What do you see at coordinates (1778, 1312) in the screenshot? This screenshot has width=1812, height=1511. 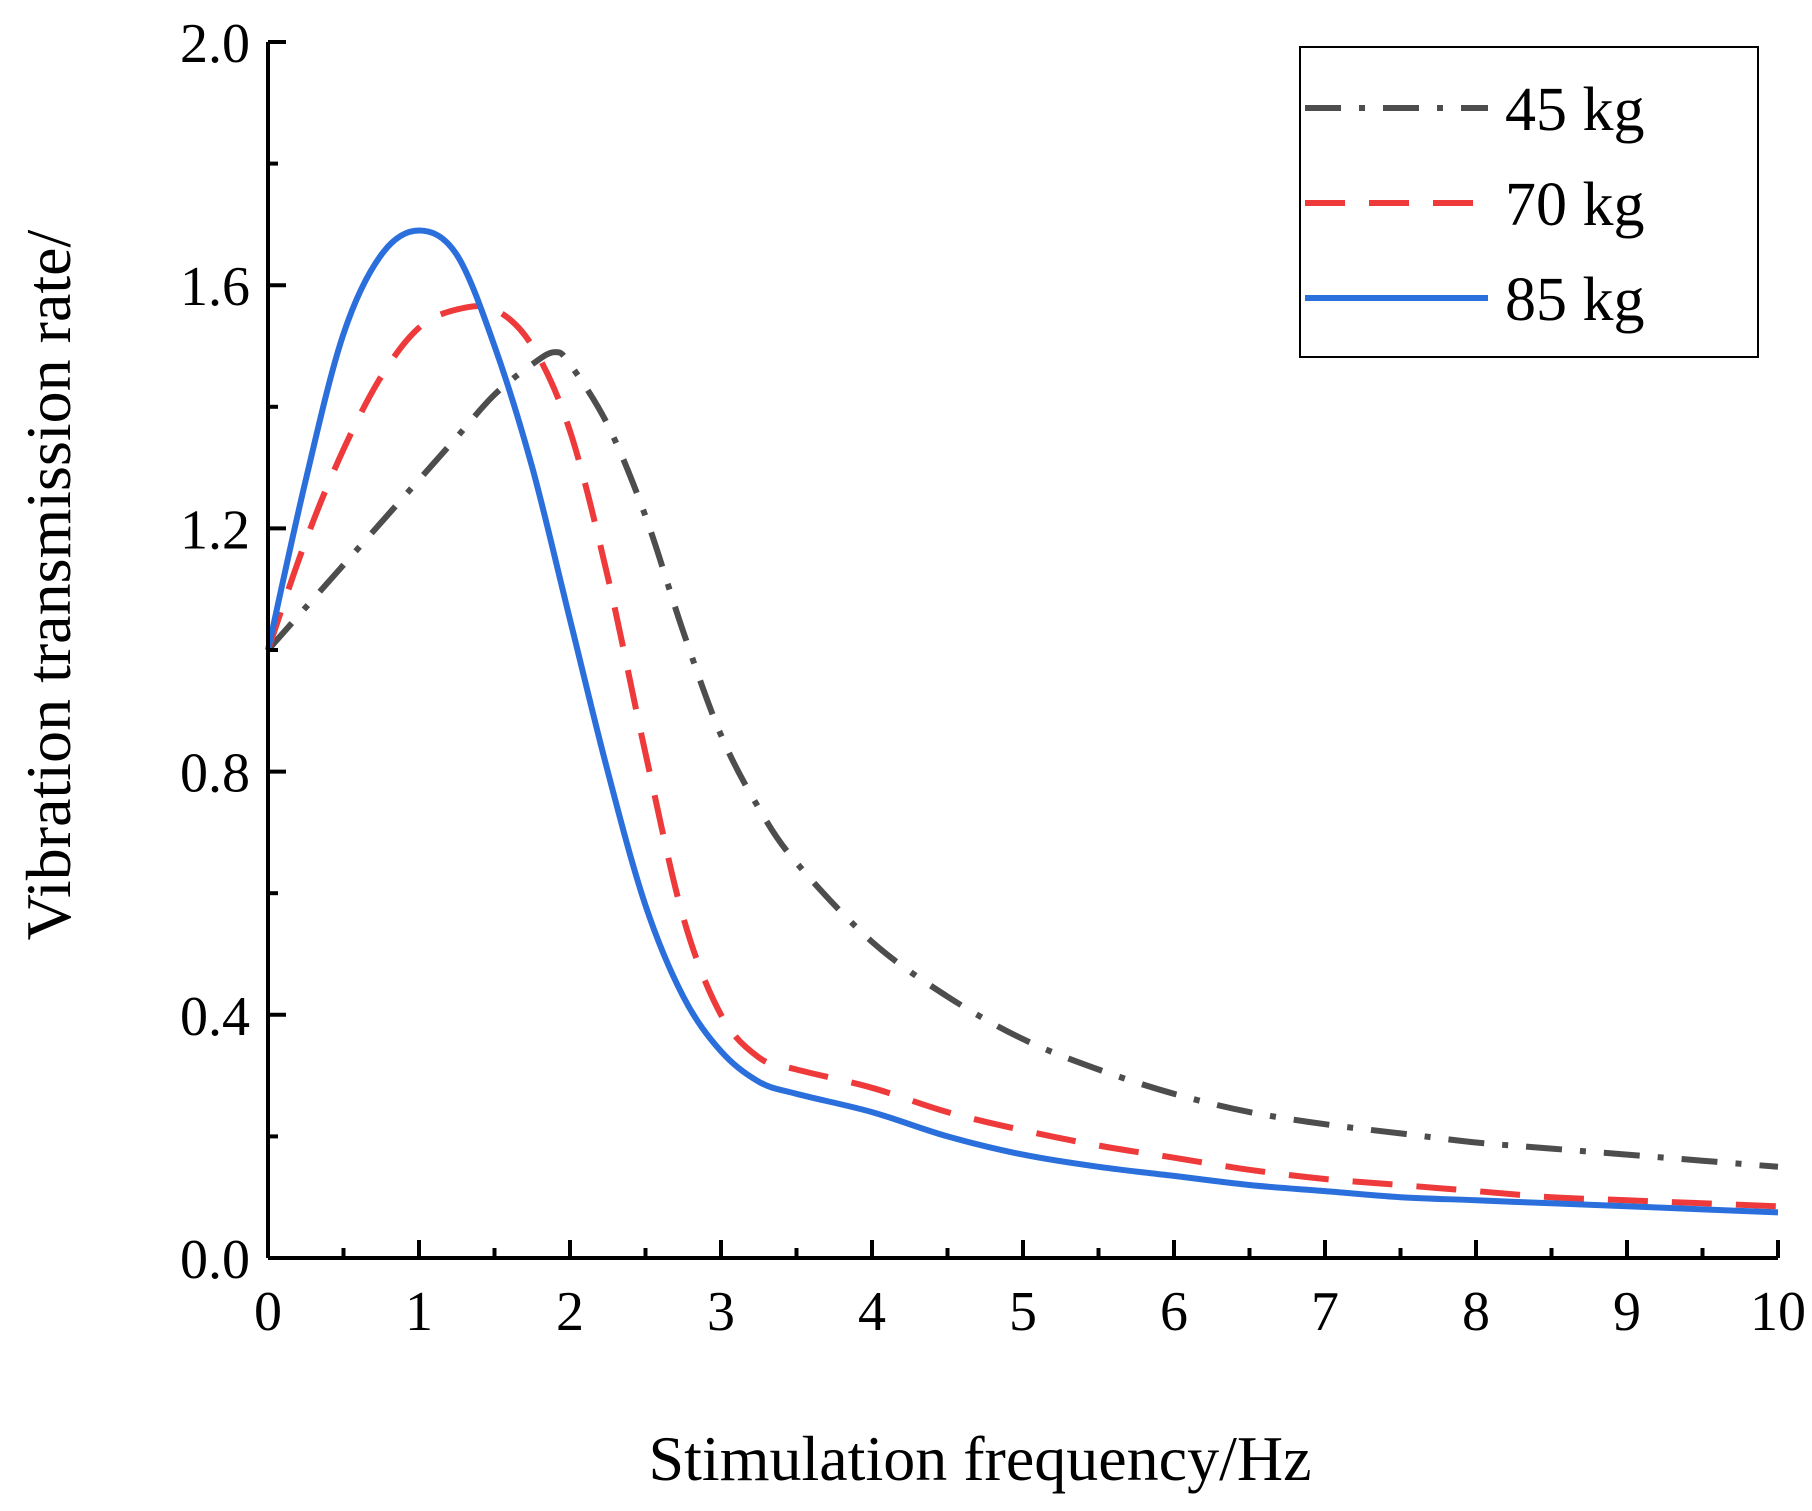 I see `x-tick-label: 10` at bounding box center [1778, 1312].